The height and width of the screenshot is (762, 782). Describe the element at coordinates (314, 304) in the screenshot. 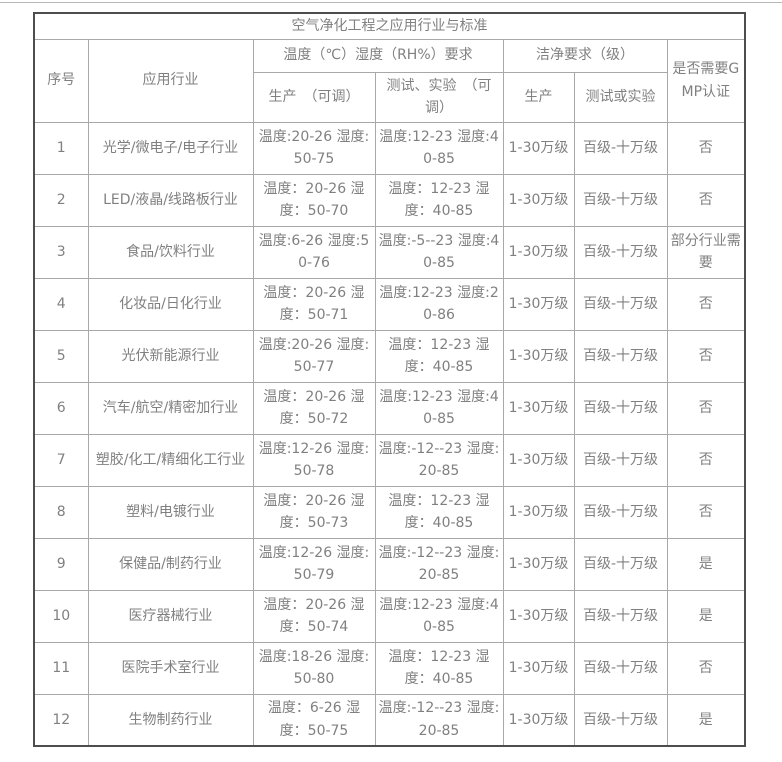

I see `prod-temp-humidity-cell: 温度：20-26 湿度：50-71` at that location.